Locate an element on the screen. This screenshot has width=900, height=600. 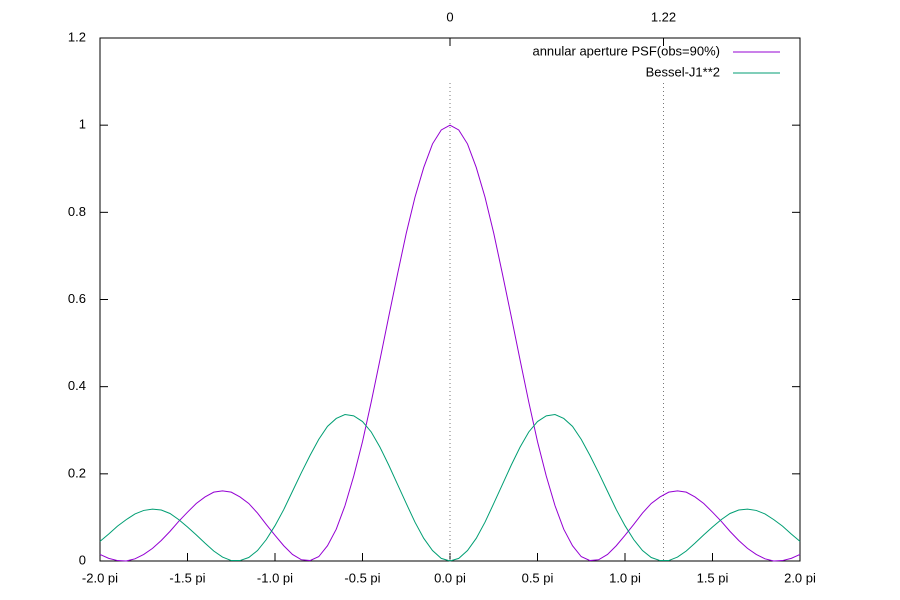
x-tick-label: -1.0 pi is located at coordinates (275, 577).